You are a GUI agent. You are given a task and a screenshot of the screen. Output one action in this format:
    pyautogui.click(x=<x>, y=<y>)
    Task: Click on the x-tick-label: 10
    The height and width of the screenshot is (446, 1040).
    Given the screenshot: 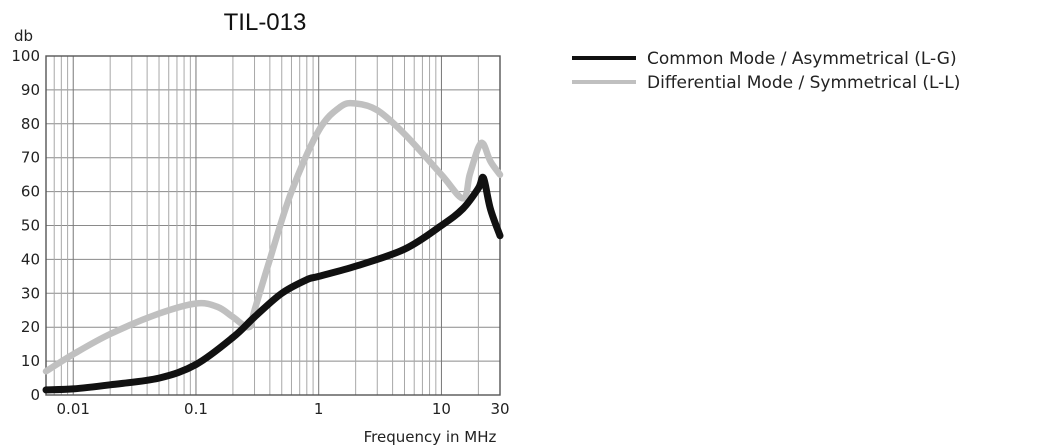 What is the action you would take?
    pyautogui.click(x=441, y=409)
    